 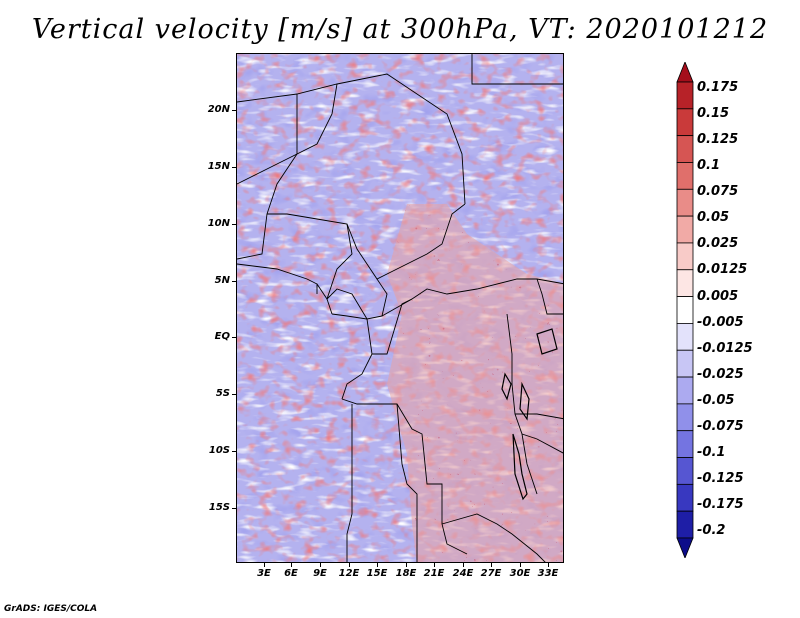 I want to click on colorbar-label: 0.175, so click(x=718, y=87).